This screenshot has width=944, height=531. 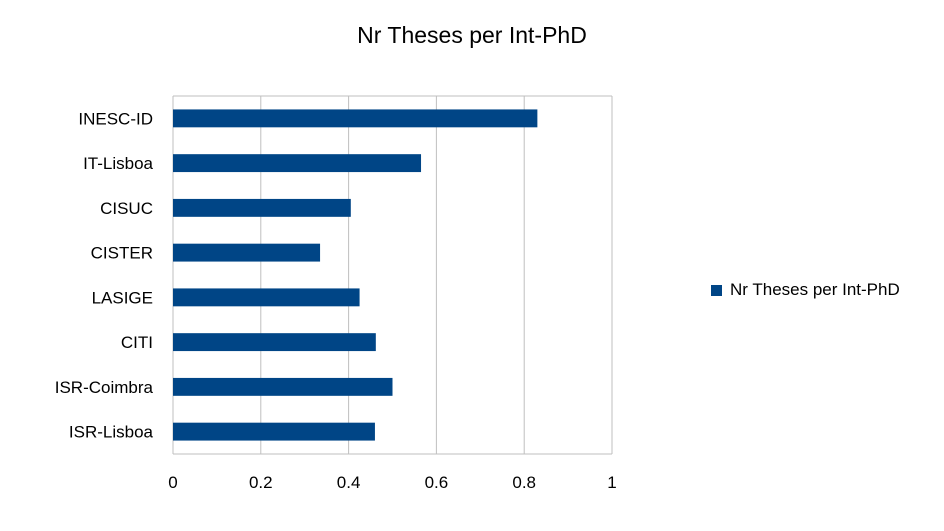 What do you see at coordinates (611, 482) in the screenshot?
I see `x-tick-label: 1` at bounding box center [611, 482].